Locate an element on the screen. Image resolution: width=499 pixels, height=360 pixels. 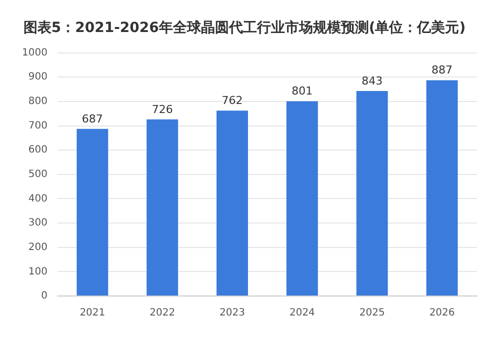
x-tick-label: 2024 is located at coordinates (302, 313).